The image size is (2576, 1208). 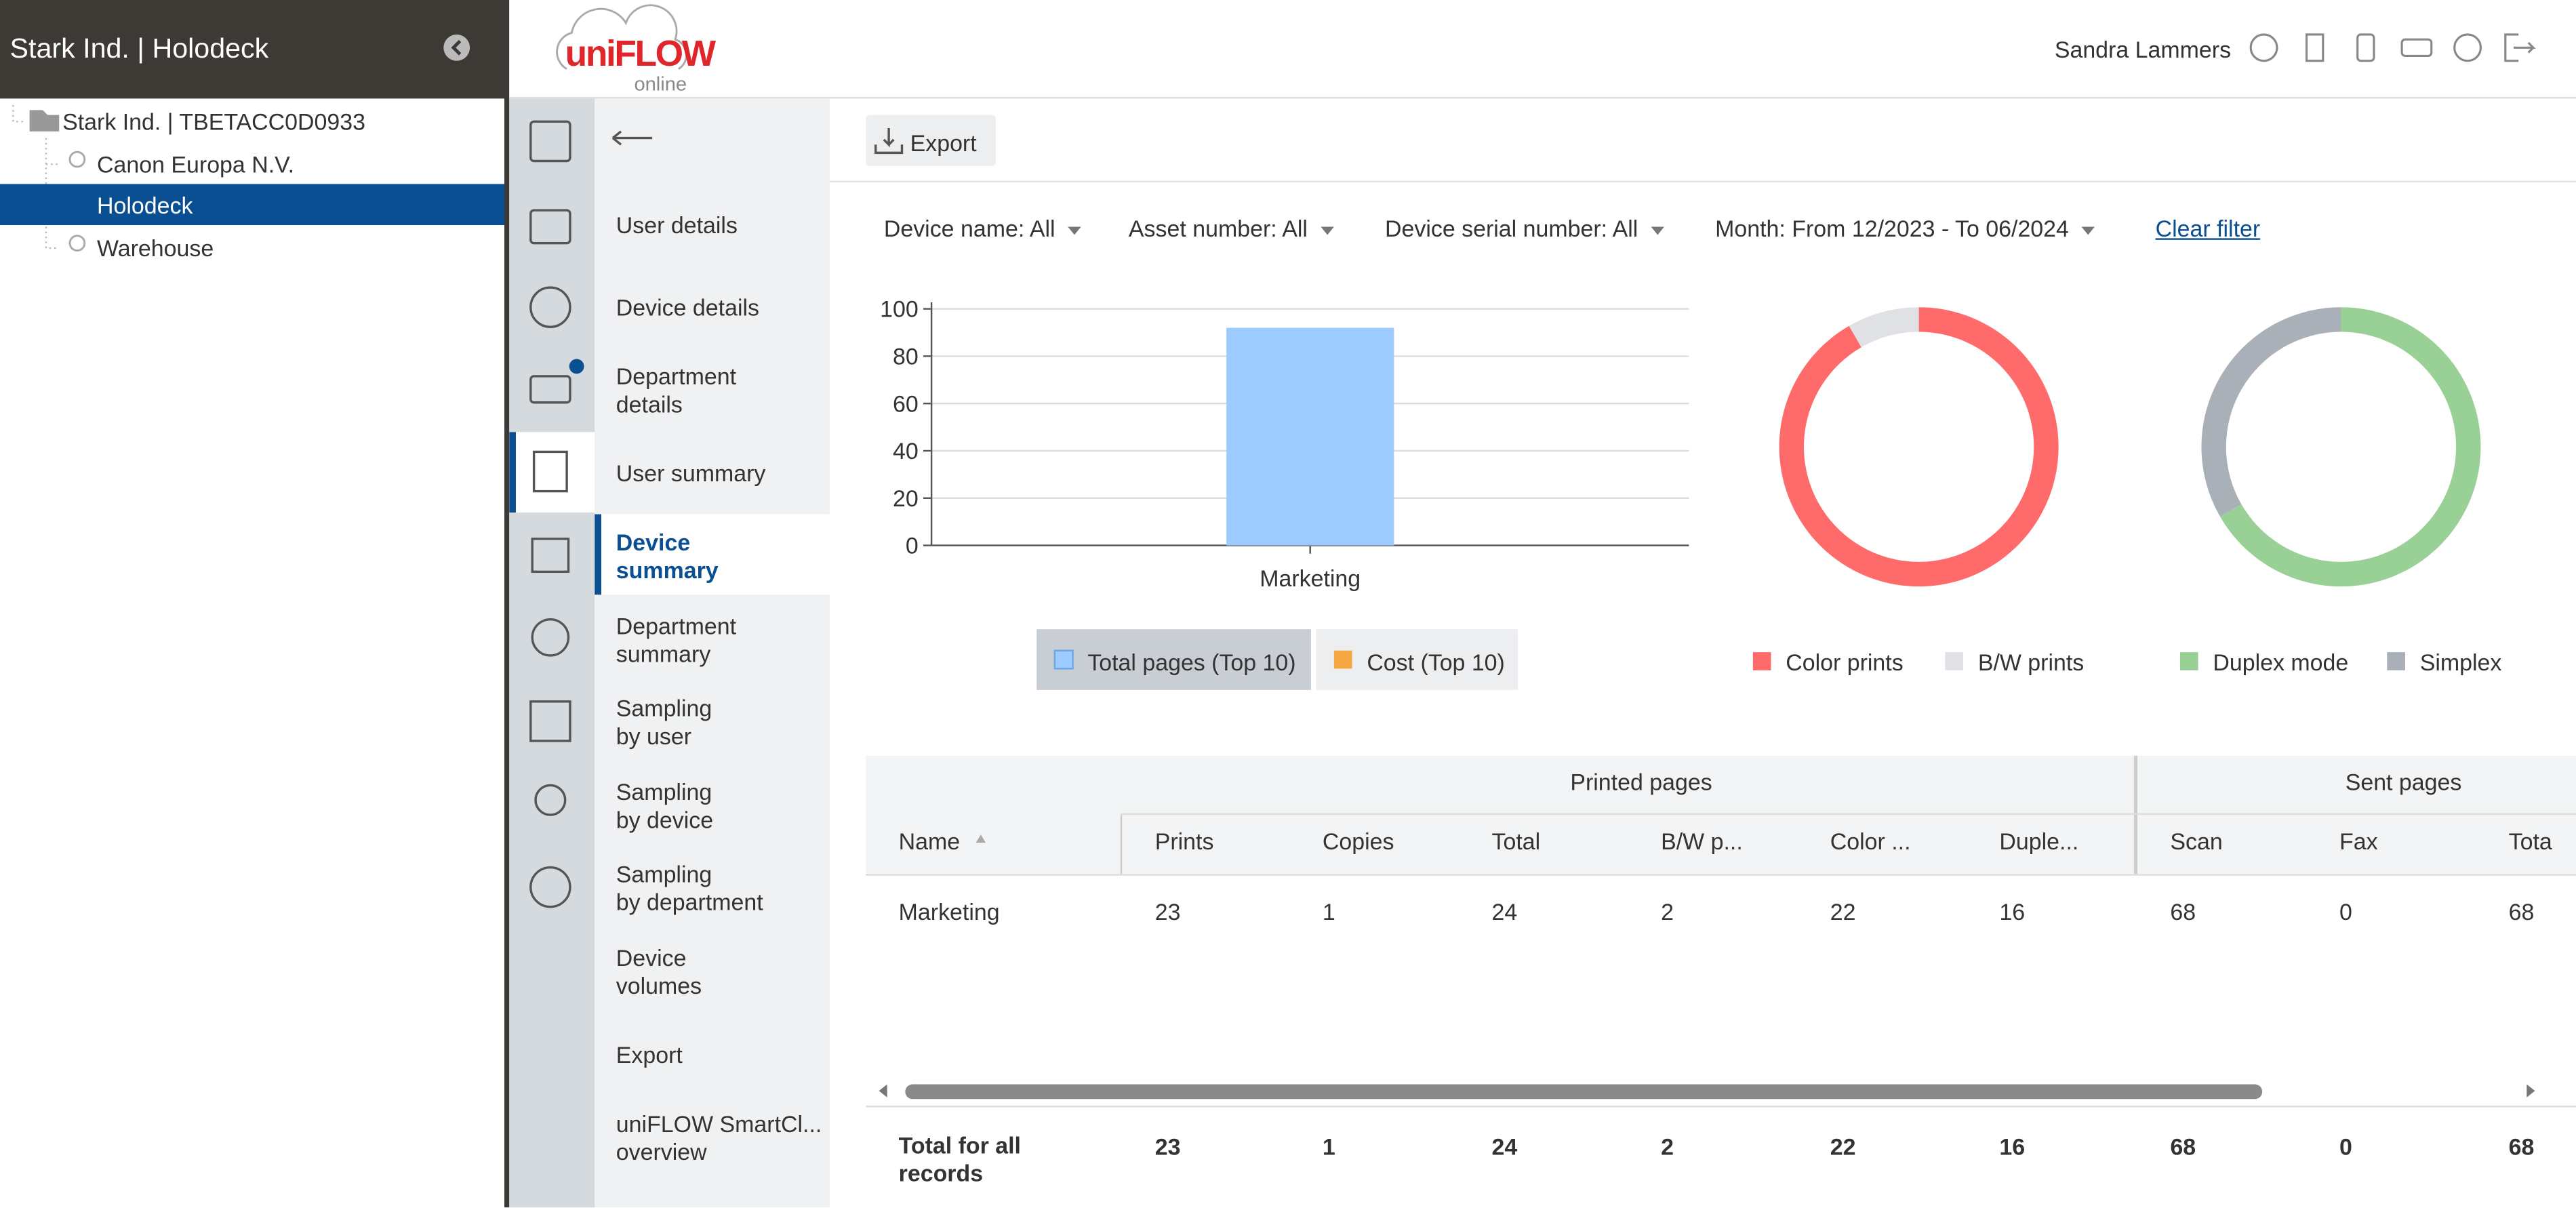 I want to click on scroll-arrows, so click(x=1707, y=1091).